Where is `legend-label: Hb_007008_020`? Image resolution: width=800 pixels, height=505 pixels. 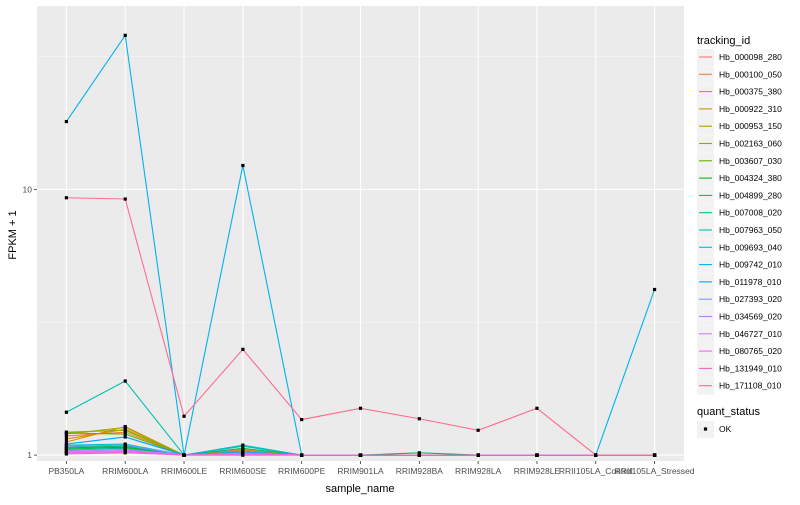
legend-label: Hb_007008_020 is located at coordinates (750, 213).